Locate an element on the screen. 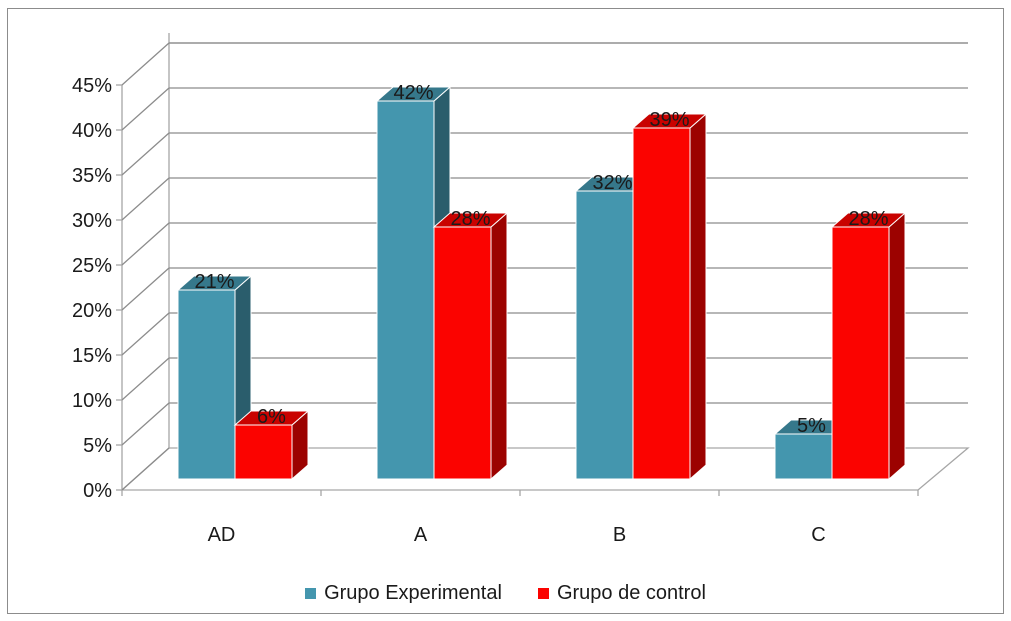 This screenshot has width=1011, height=621. y-axis: 0% 5% 10% 15% 20% 25% 30% 35% 40% 45% is located at coordinates (97, 288).